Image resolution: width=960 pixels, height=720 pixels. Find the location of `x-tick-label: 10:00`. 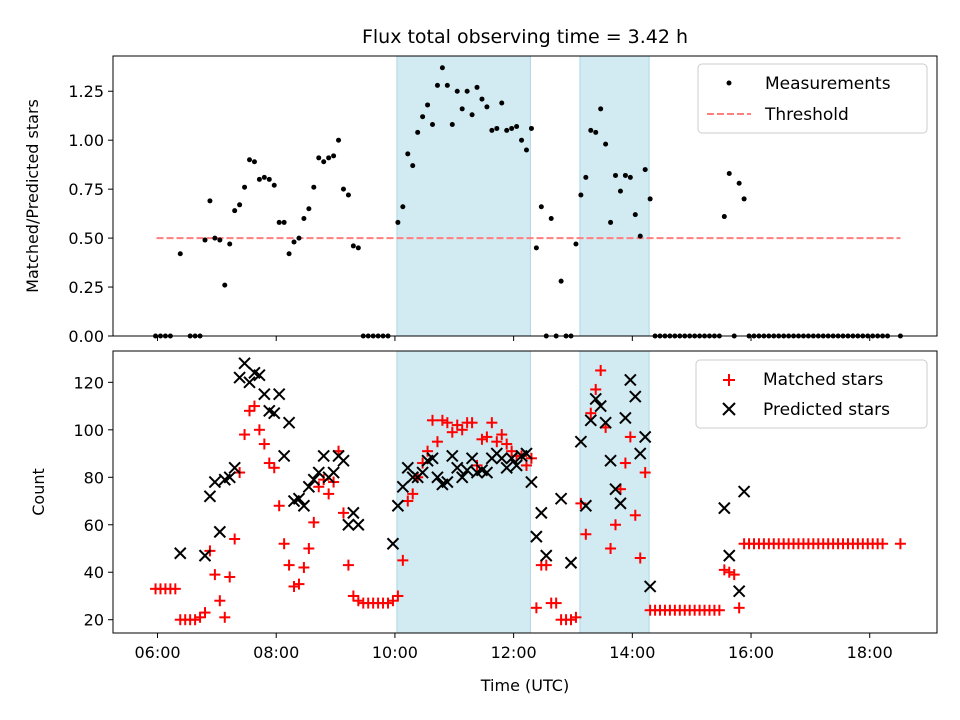

x-tick-label: 10:00 is located at coordinates (395, 652).